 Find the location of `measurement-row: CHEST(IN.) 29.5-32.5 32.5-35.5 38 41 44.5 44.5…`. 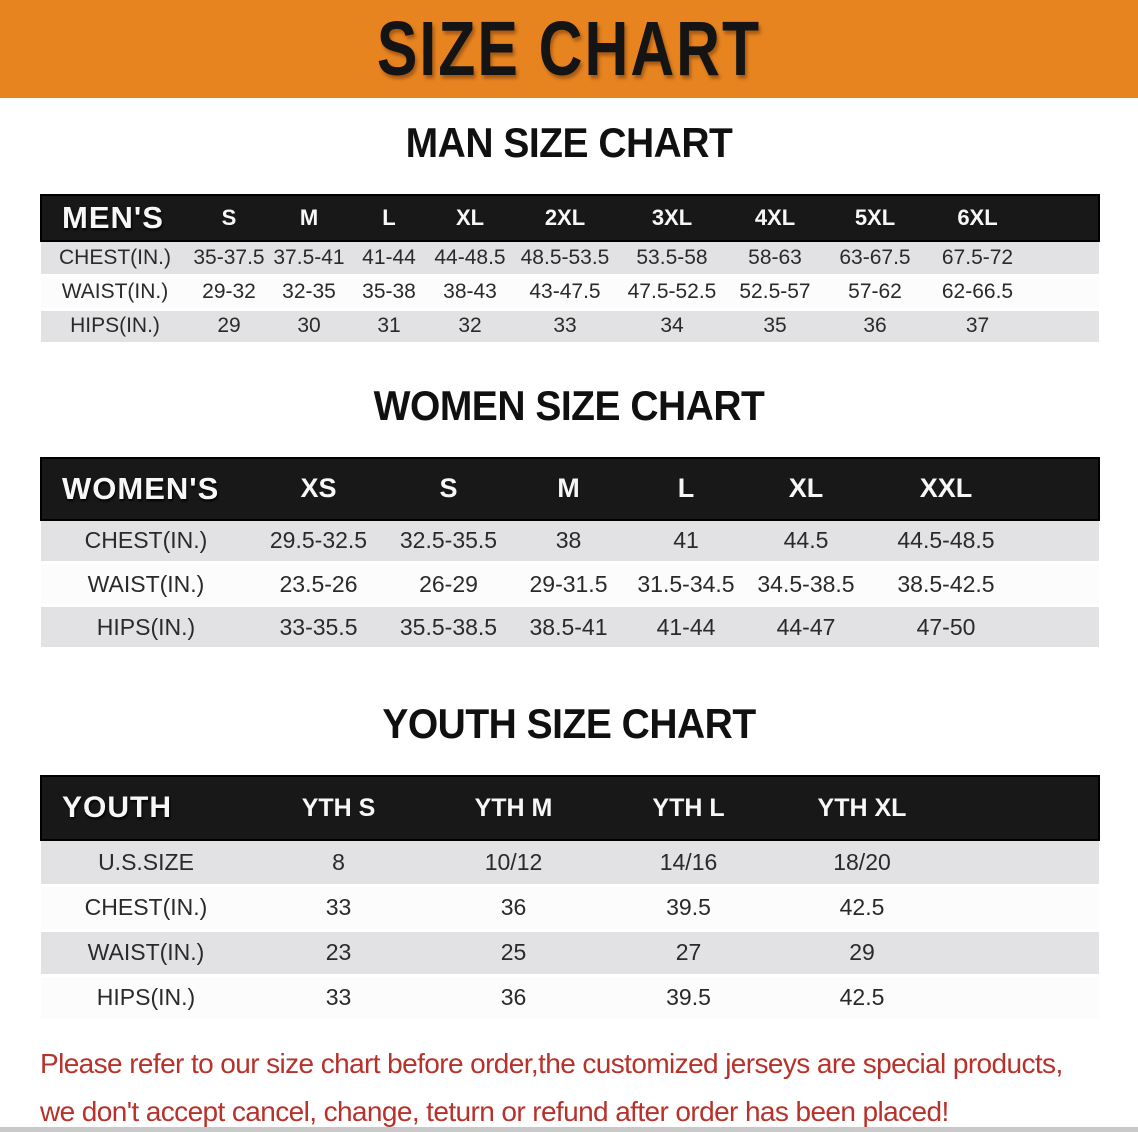

measurement-row: CHEST(IN.) 29.5-32.5 32.5-35.5 38 41 44.5 44.5… is located at coordinates (570, 541).